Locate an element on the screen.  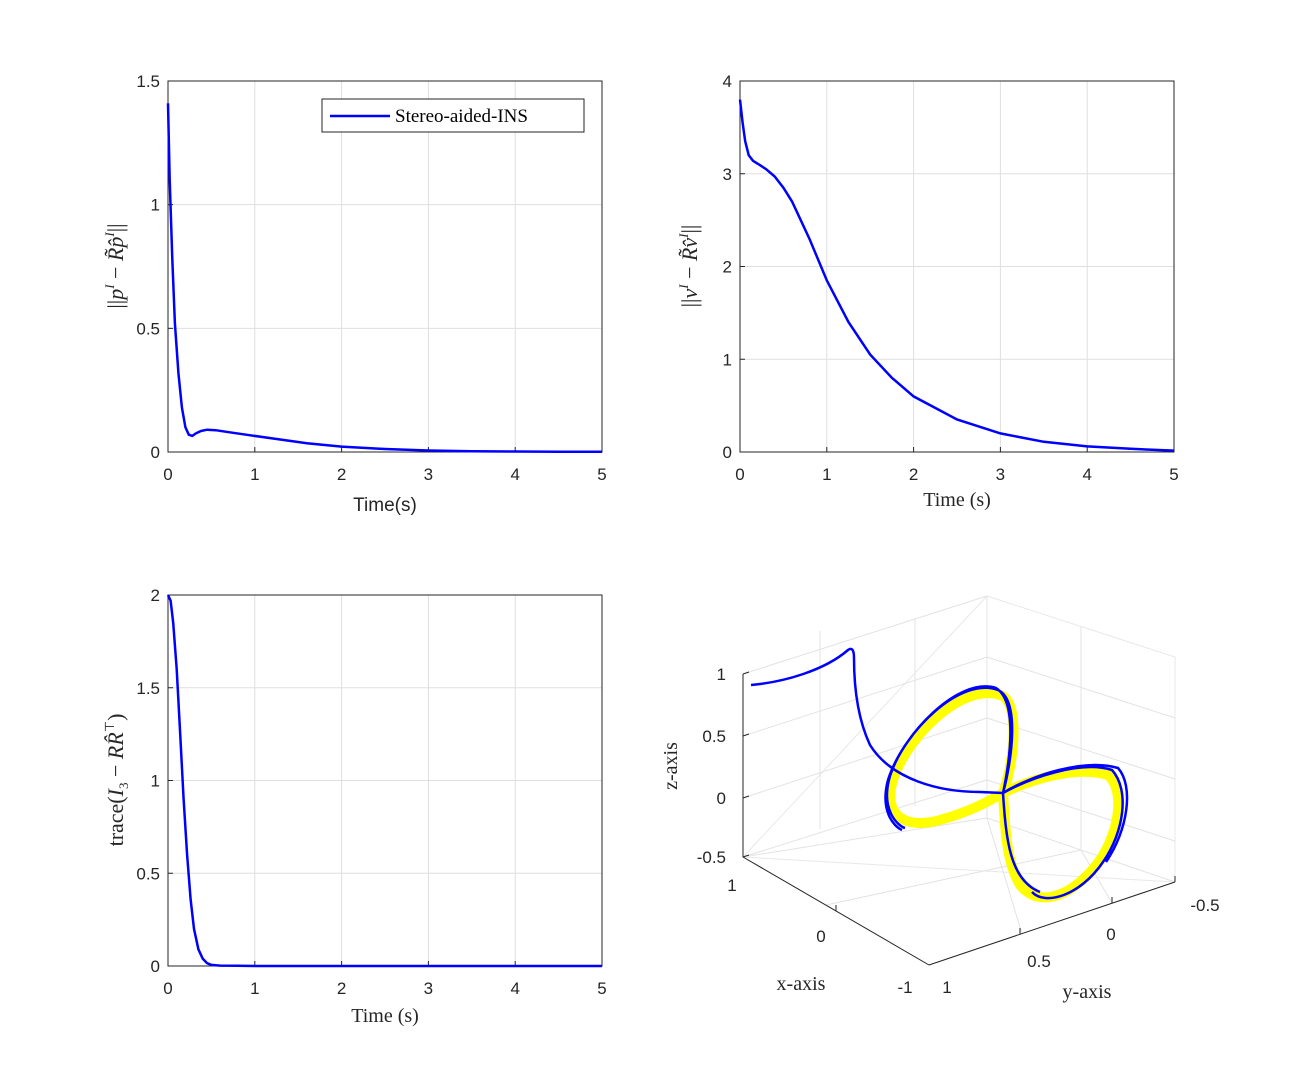
y-axis-label: trace(I3 − RR̂⊤) is located at coordinates (116, 780).